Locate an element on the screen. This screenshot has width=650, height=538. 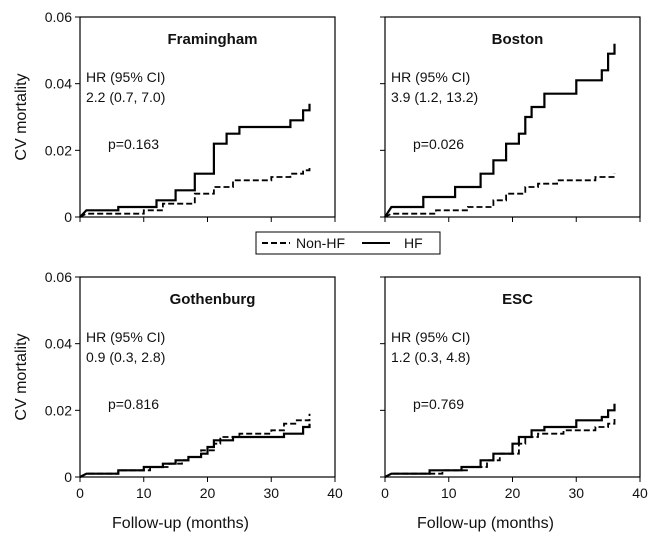
legend: Non-HF HF is located at coordinates (348, 243).